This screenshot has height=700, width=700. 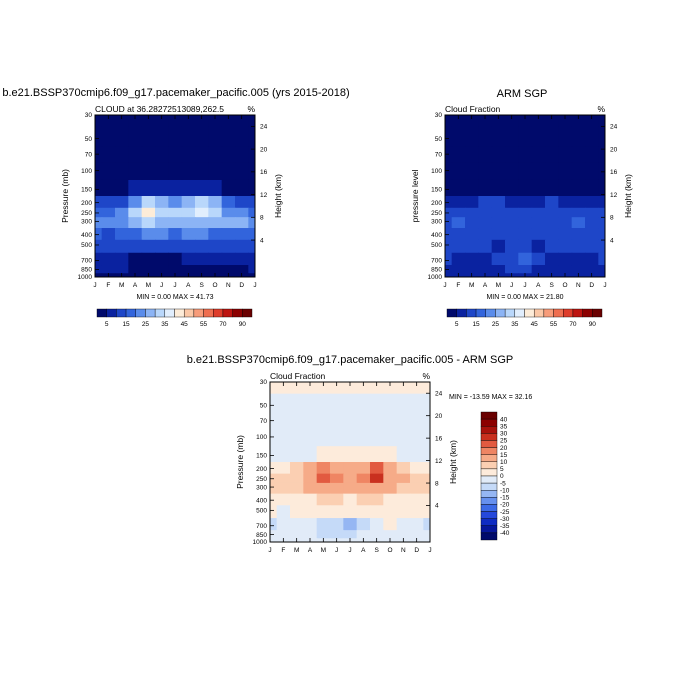 What do you see at coordinates (174, 285) in the screenshot?
I see `x-tick-label: J` at bounding box center [174, 285].